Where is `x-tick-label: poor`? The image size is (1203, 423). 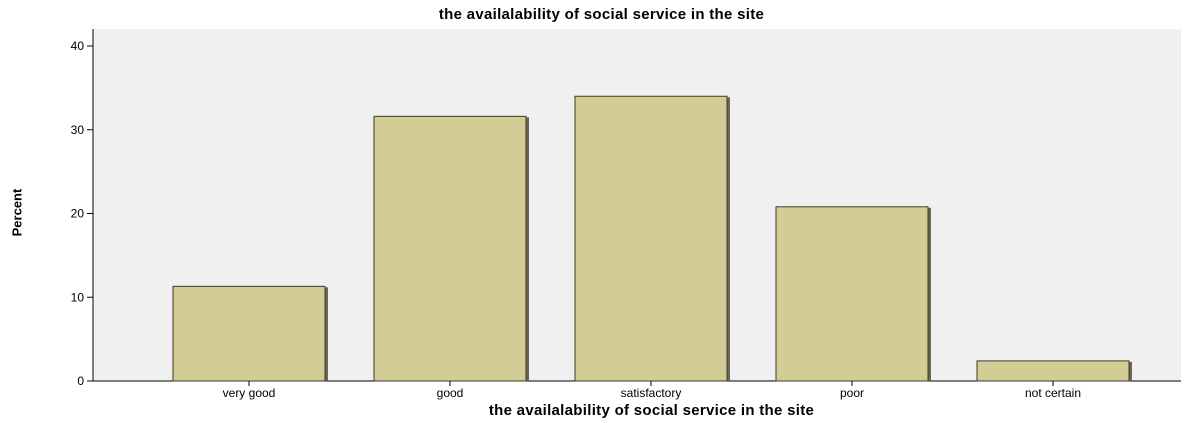
x-tick-label: poor is located at coordinates (852, 393).